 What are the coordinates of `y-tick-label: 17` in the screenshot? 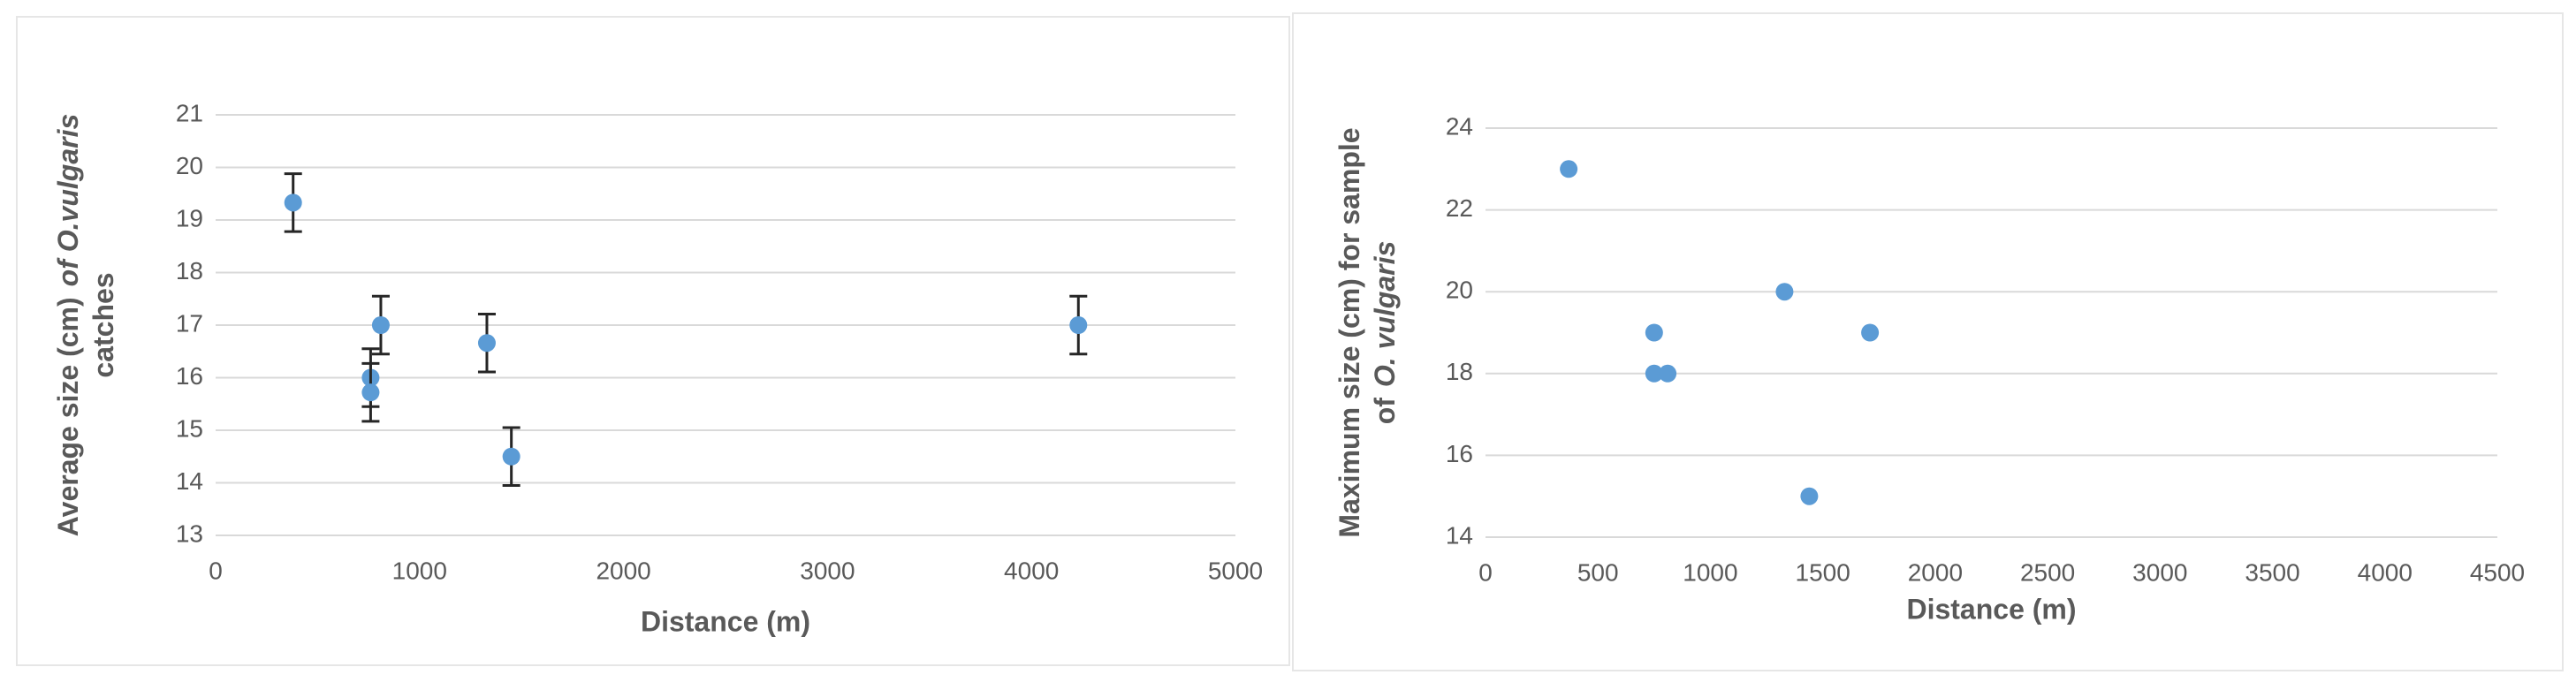 It's located at (189, 323).